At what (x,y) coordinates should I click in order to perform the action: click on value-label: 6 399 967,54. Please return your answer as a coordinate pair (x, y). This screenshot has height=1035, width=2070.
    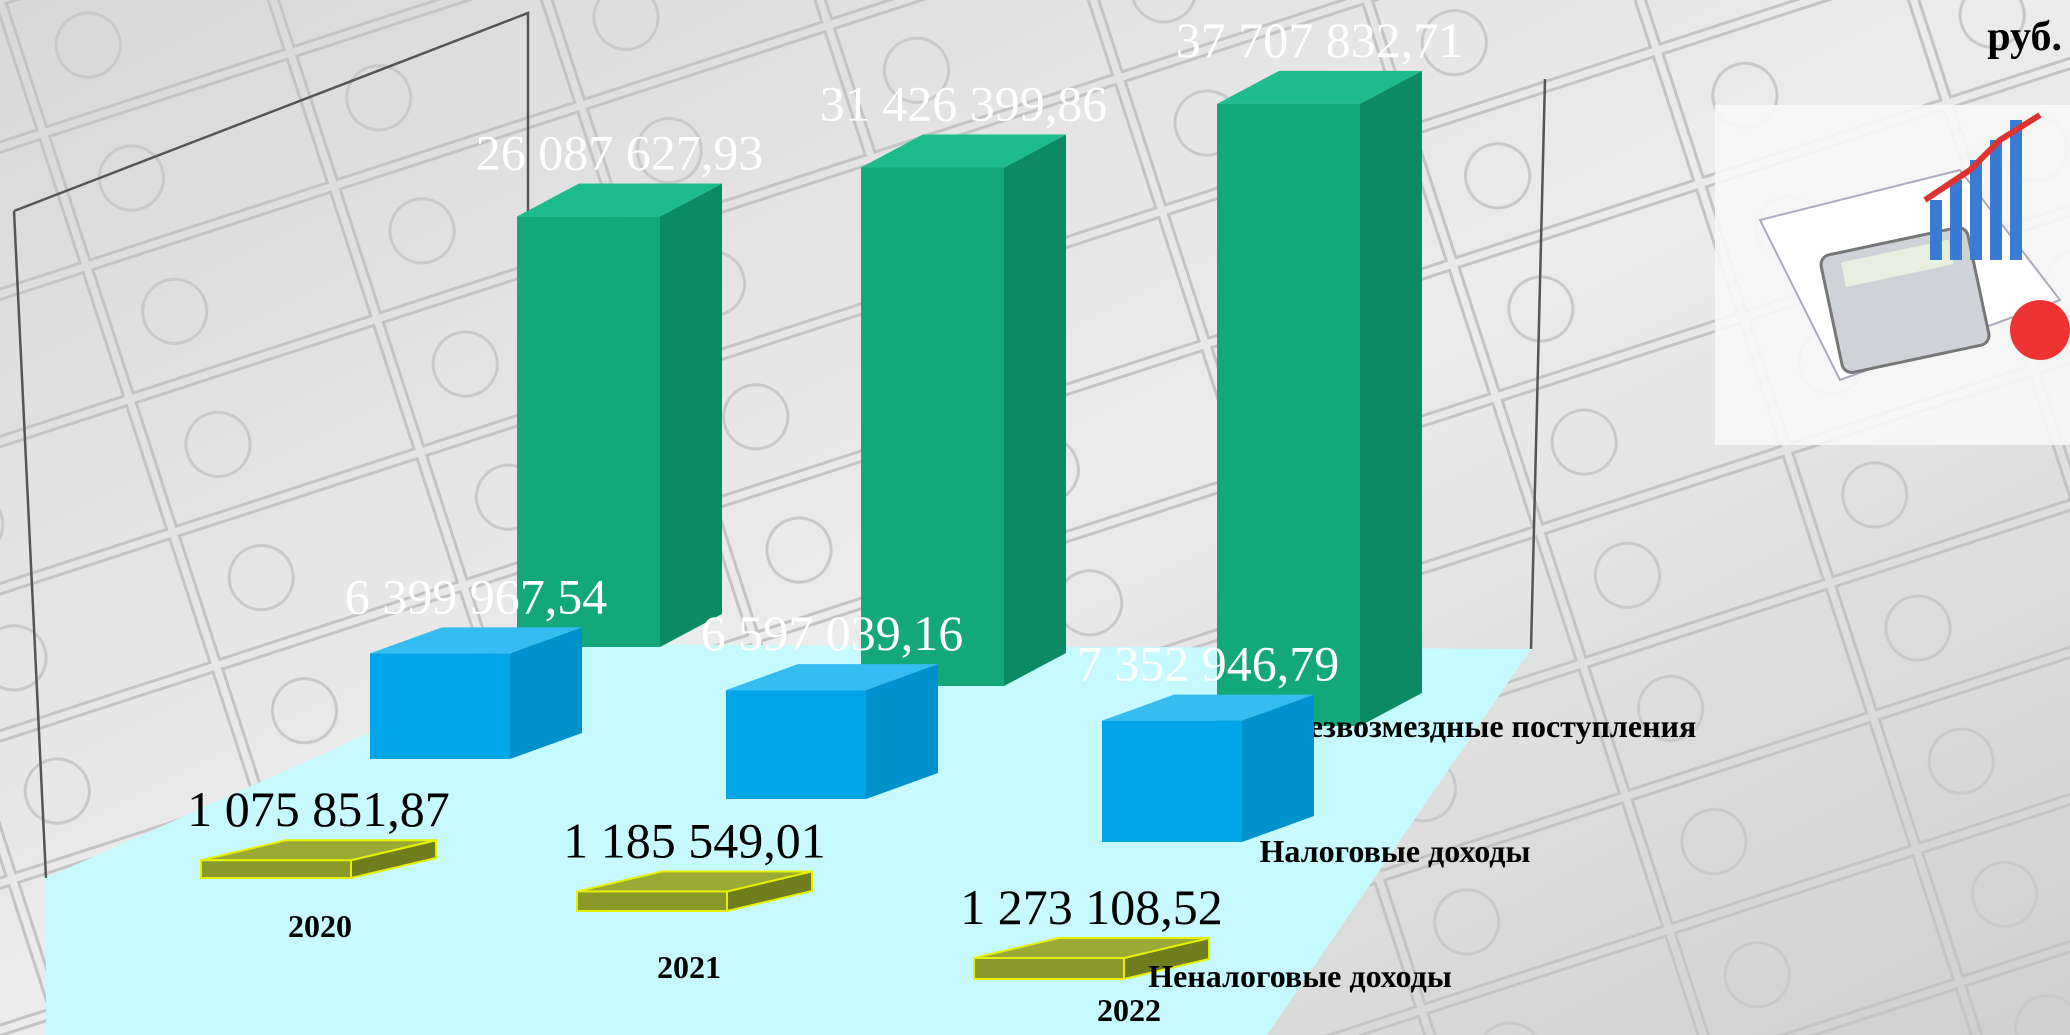
    Looking at the image, I should click on (476, 596).